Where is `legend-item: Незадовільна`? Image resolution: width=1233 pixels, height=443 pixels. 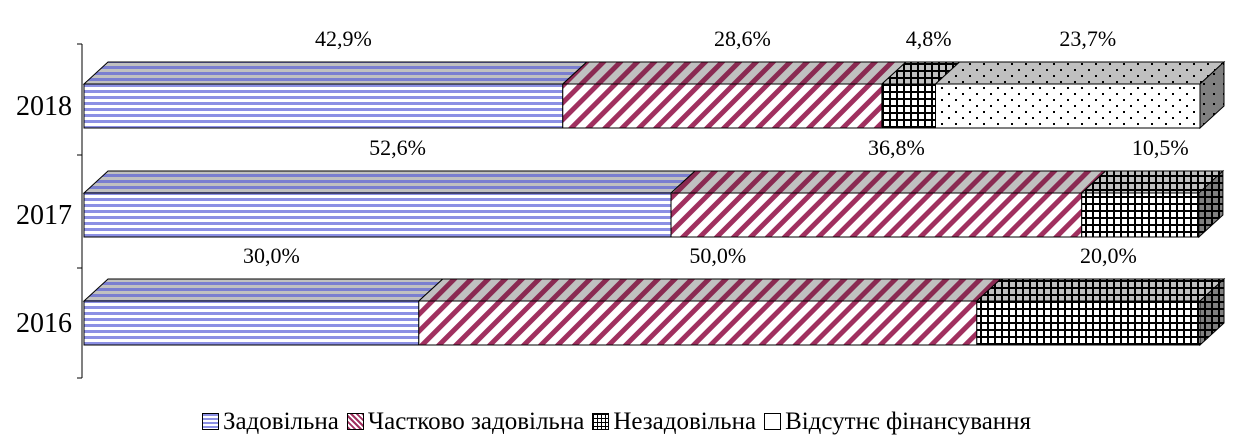
legend-item: Незадовільна is located at coordinates (674, 422).